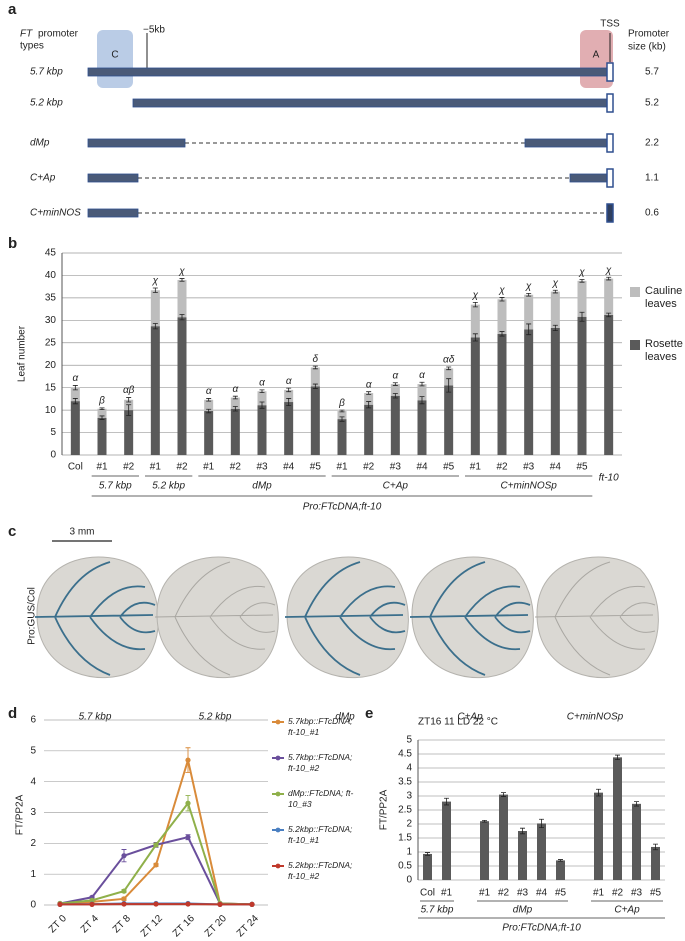 The image size is (685, 941). Describe the element at coordinates (33, 781) in the screenshot. I see `y-tick-label: 4` at that location.